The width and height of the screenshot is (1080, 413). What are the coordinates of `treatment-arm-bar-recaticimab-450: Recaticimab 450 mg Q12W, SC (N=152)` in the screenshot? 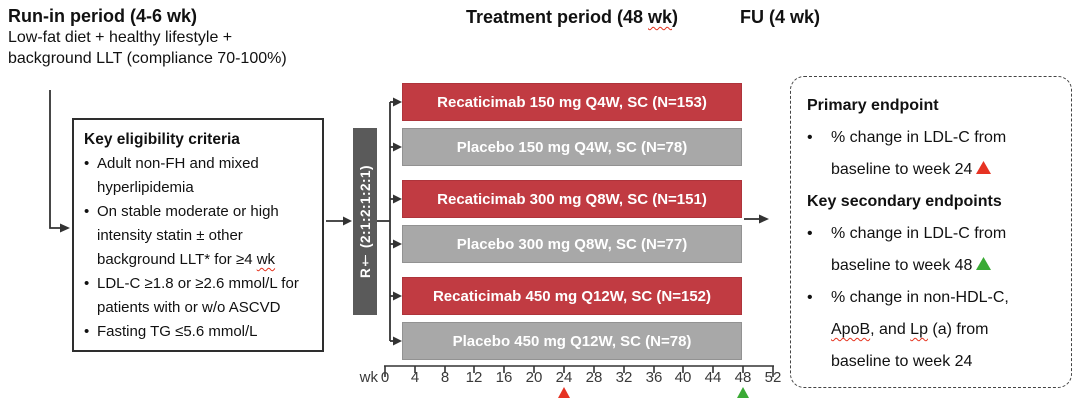 It's located at (572, 296).